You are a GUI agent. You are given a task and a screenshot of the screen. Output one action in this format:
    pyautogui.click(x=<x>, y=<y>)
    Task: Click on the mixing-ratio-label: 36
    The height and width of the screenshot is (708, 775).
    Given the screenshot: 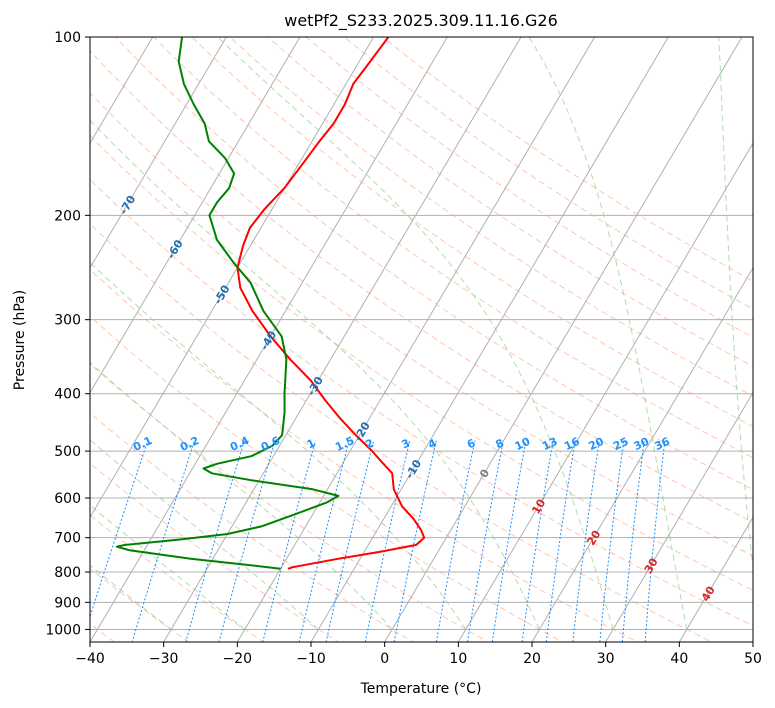 What is the action you would take?
    pyautogui.click(x=662, y=444)
    